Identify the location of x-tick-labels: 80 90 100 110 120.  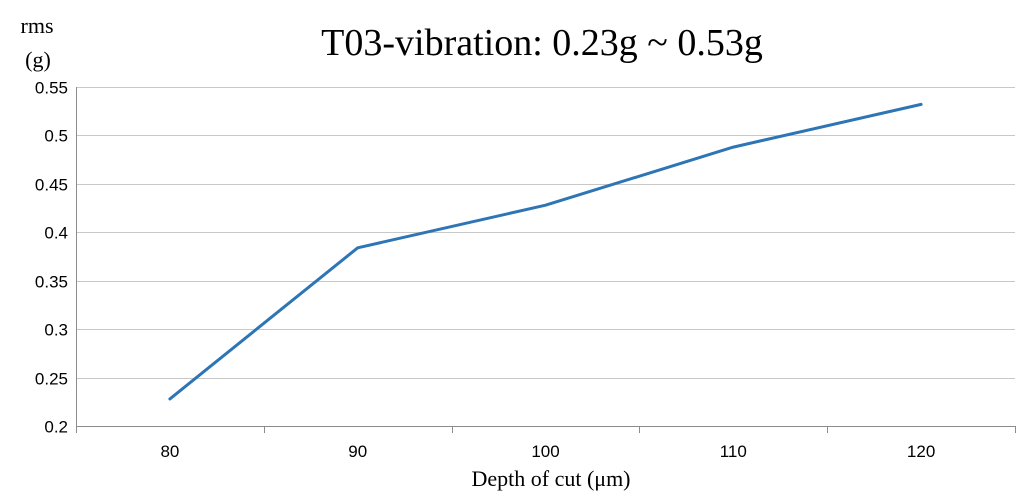
(547, 451).